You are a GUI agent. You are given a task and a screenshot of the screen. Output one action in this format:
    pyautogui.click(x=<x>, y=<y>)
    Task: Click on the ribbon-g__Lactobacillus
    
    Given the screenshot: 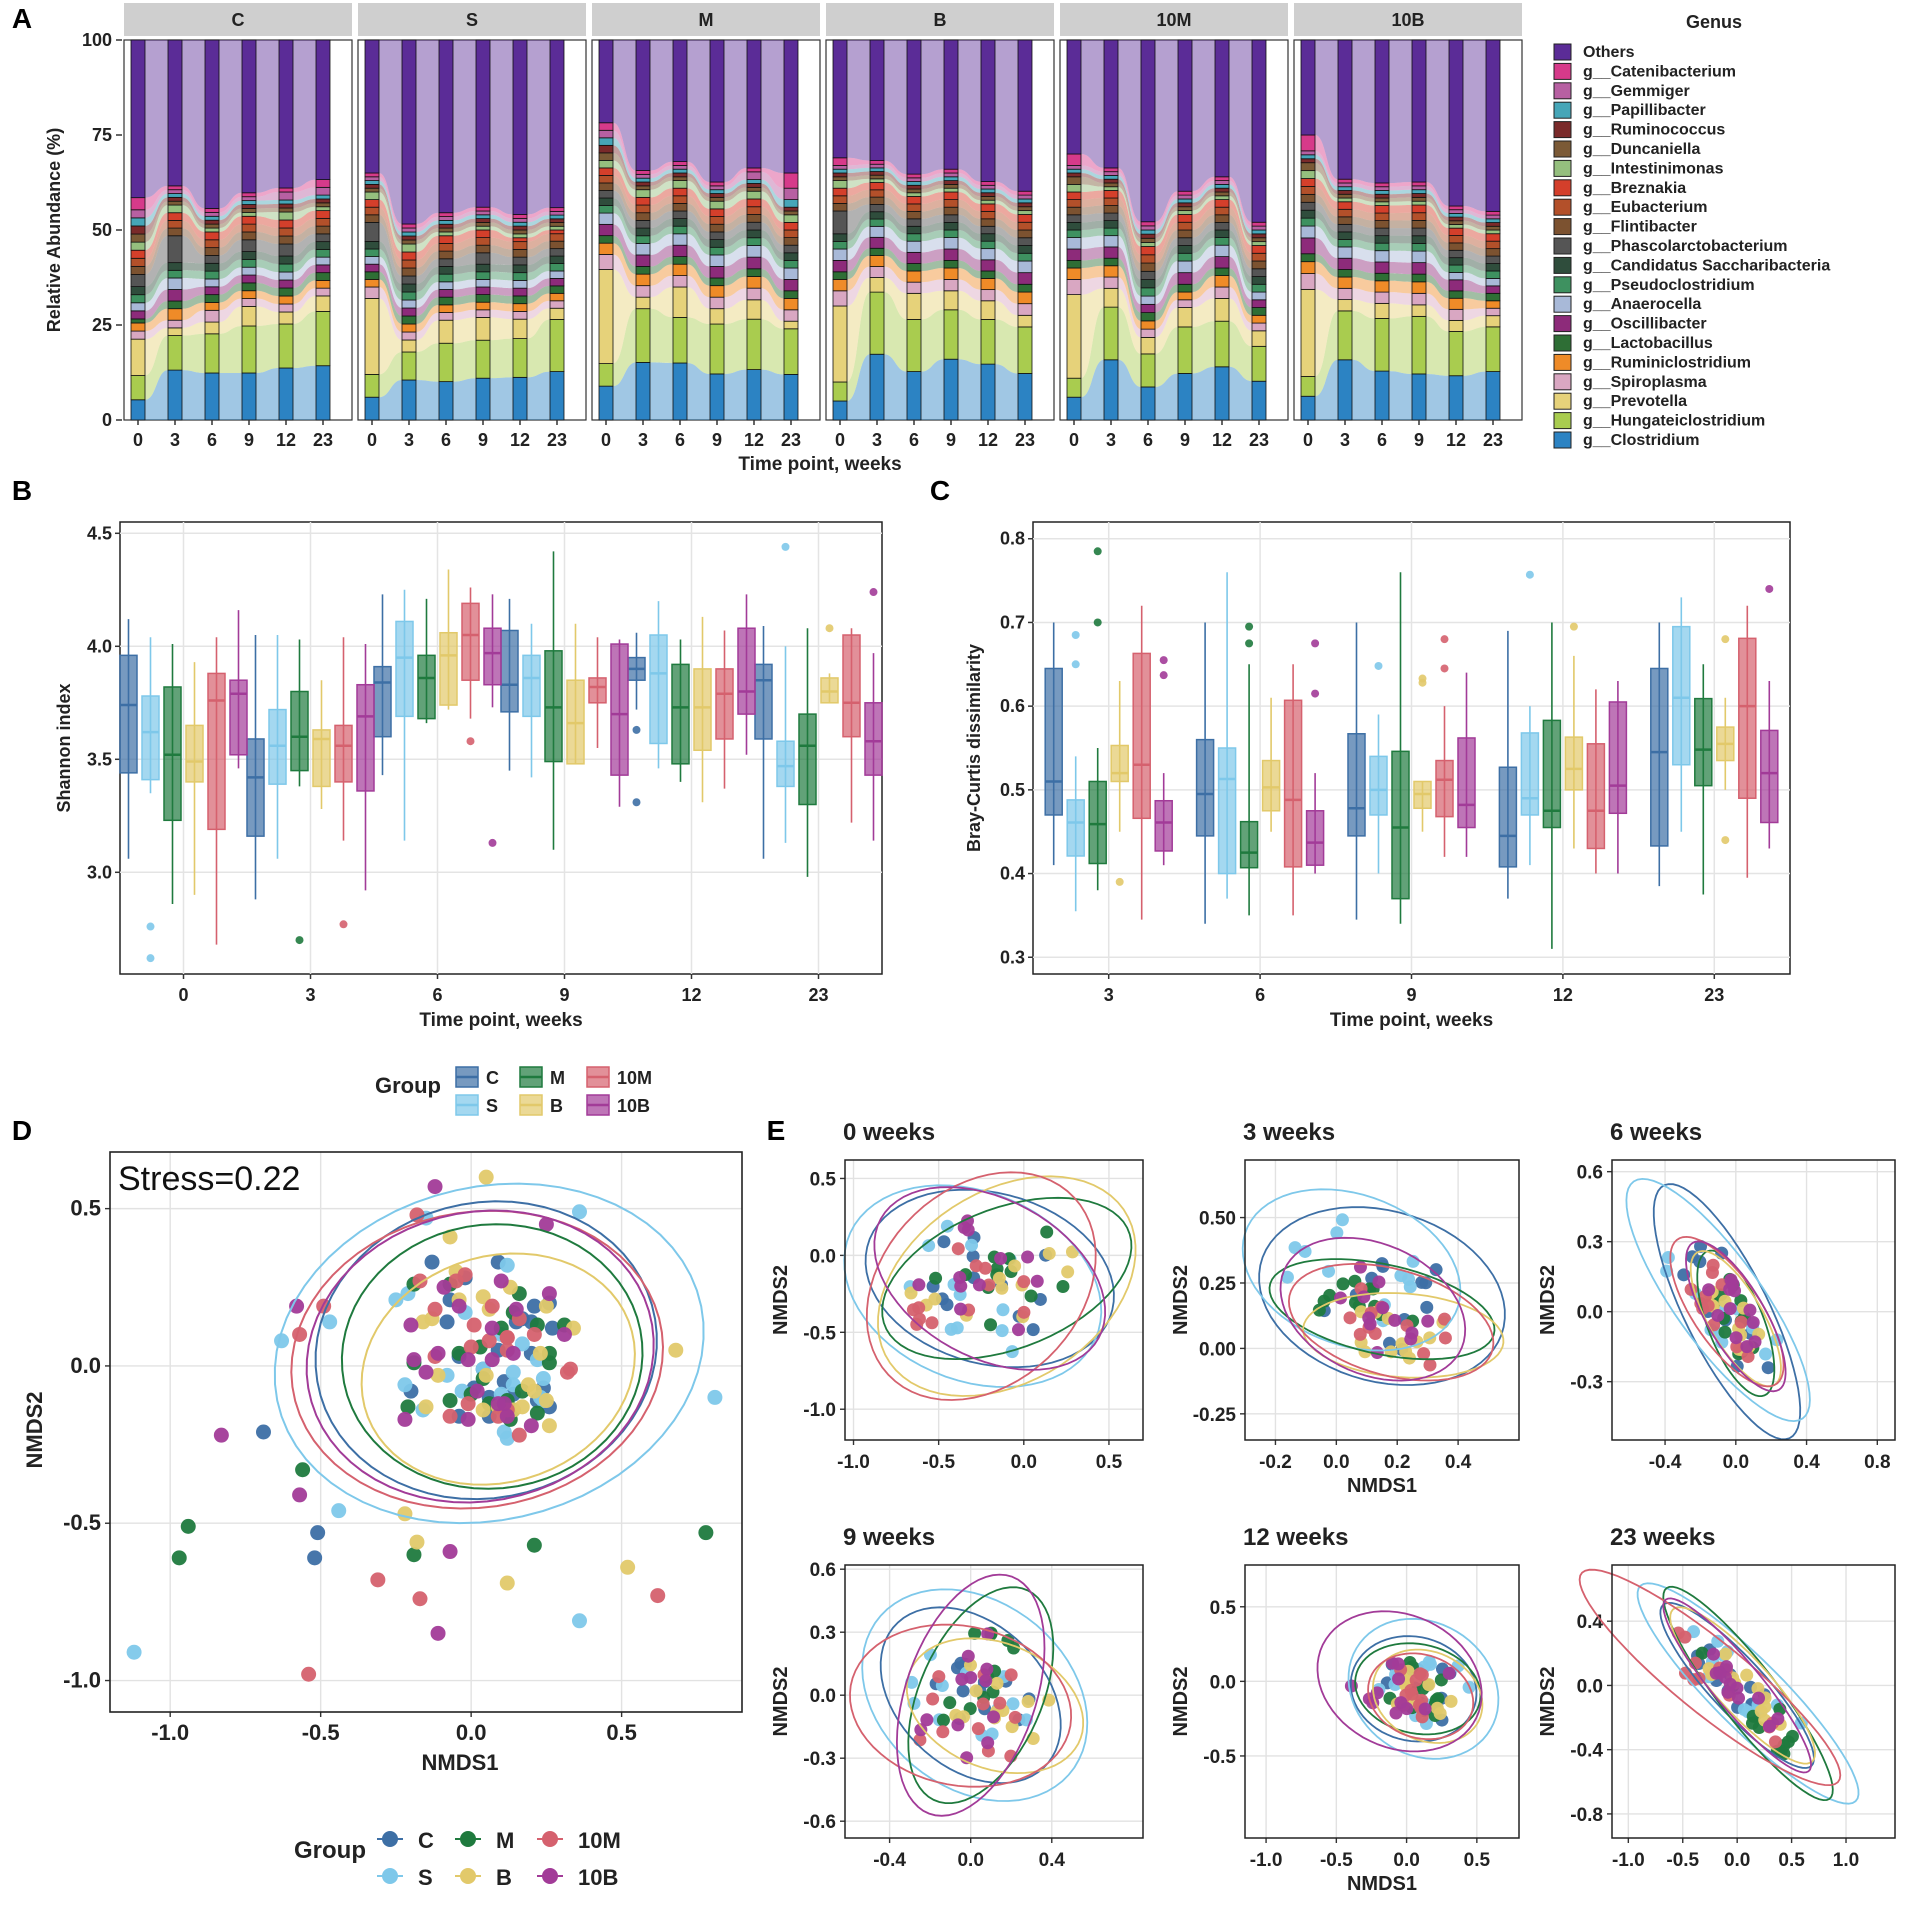 What is the action you would take?
    pyautogui.click(x=267, y=289)
    